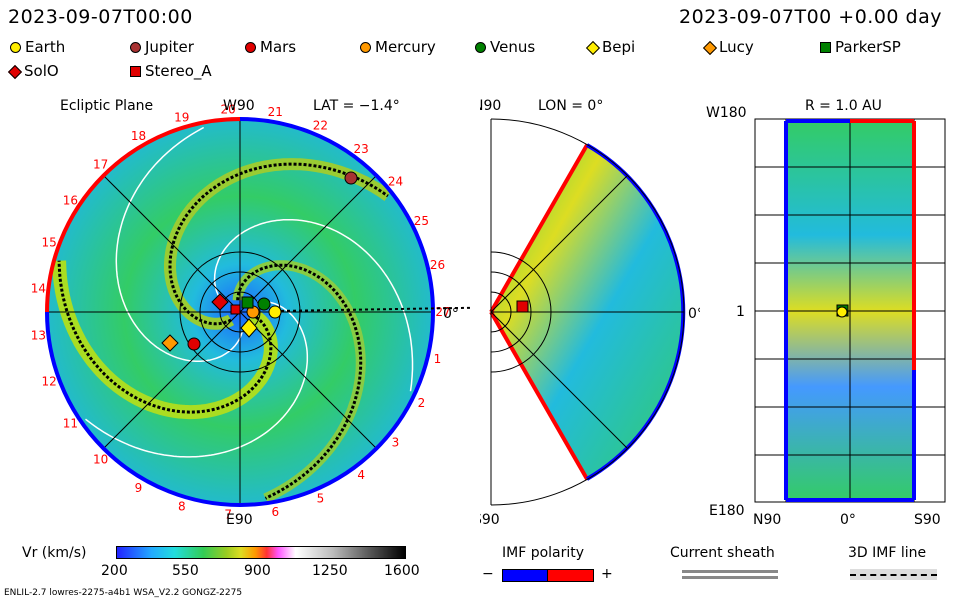  Describe the element at coordinates (114, 571) in the screenshot. I see `colorbar-tick: 200` at that location.